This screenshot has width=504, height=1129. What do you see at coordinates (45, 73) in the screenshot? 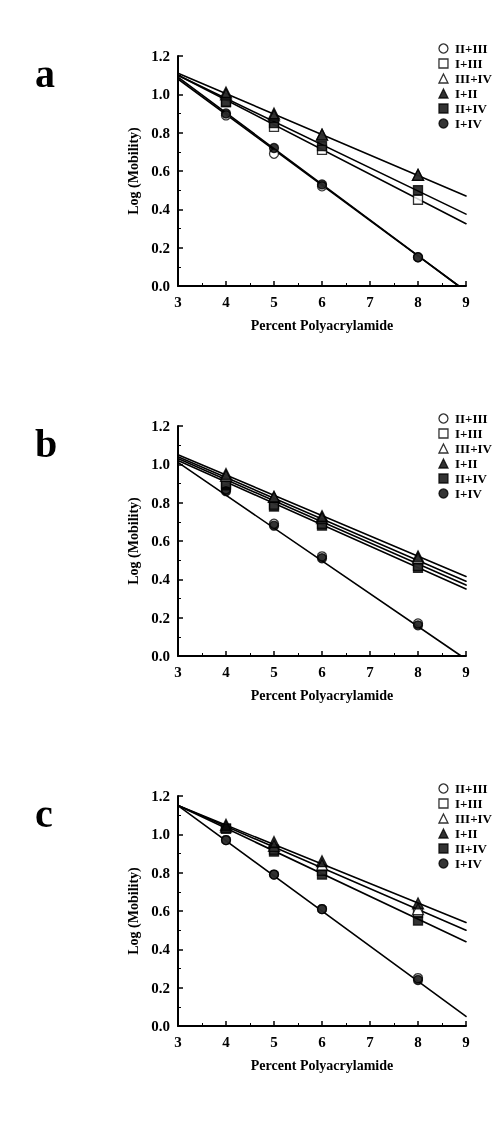
I see `chart-title: a` at bounding box center [45, 73].